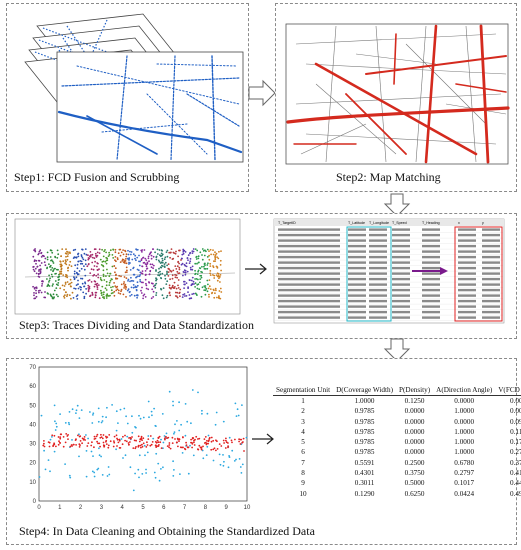 The width and height of the screenshot is (521, 550). I want to click on arrow-right-icon, so click(263, 439).